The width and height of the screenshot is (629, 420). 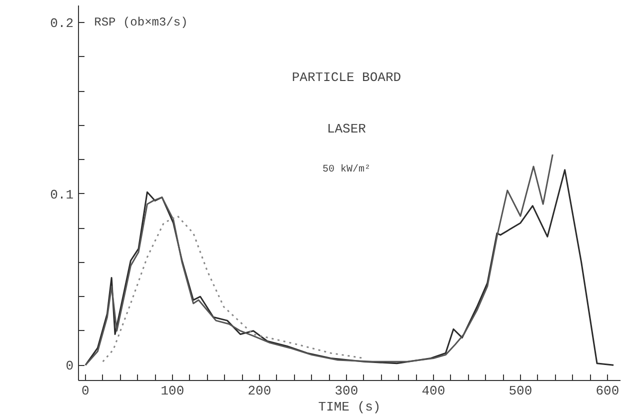 What do you see at coordinates (260, 391) in the screenshot?
I see `x-tick-label: 200` at bounding box center [260, 391].